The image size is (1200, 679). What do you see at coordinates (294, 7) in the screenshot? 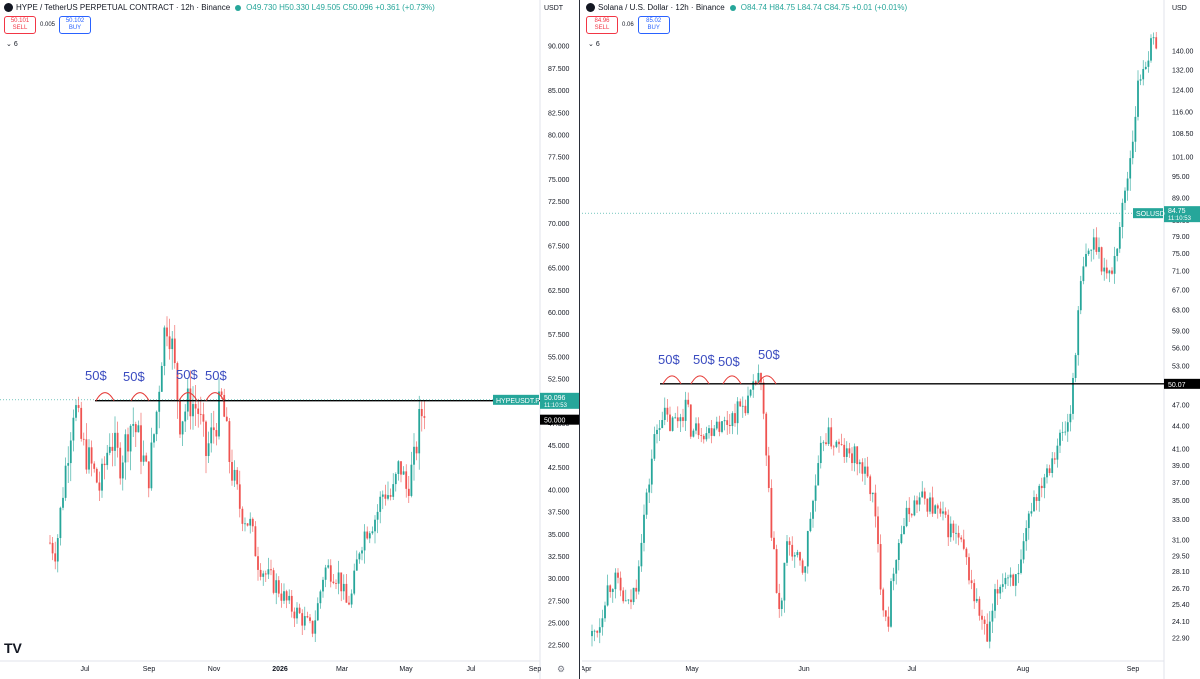
I see `hype-high: H50.330` at bounding box center [294, 7].